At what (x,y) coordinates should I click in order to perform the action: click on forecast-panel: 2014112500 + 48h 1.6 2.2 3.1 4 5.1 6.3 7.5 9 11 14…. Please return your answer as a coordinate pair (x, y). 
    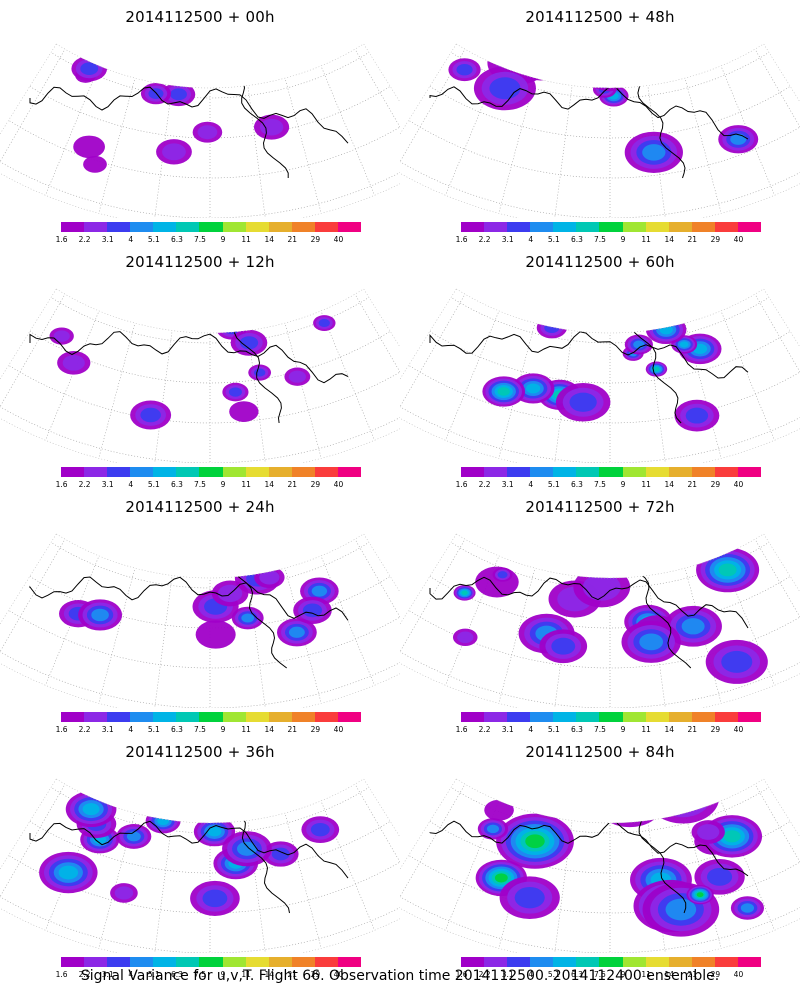
    Looking at the image, I should click on (600, 125).